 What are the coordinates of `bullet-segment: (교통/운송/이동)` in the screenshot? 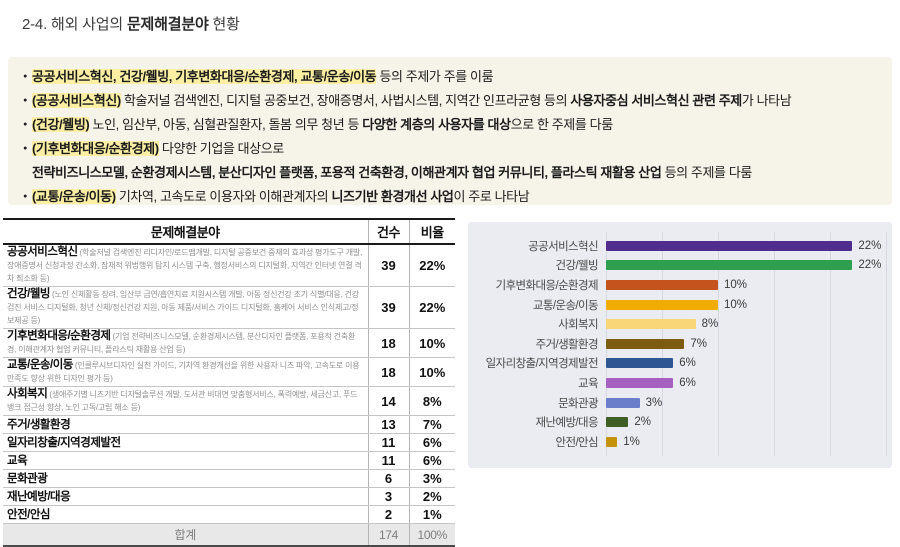 It's located at (74, 196).